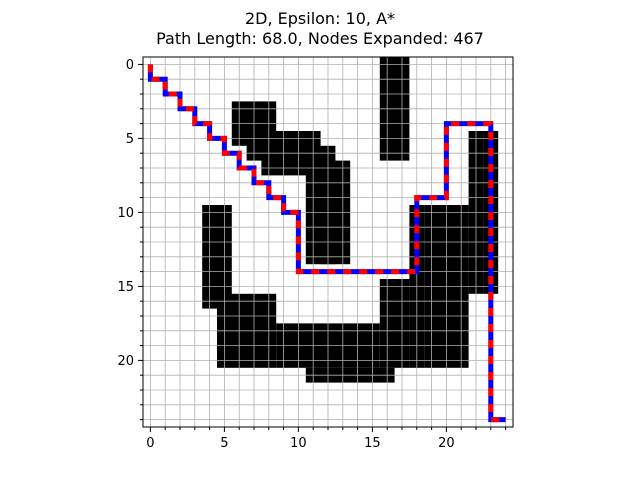 Image resolution: width=640 pixels, height=480 pixels. I want to click on y-tick-label: 0, so click(130, 65).